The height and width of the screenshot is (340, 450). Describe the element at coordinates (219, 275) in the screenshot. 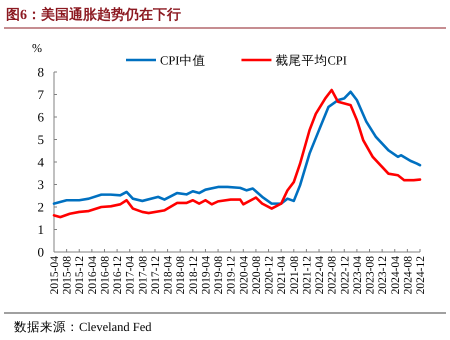

I see `x-tick-label: 2019-08` at that location.